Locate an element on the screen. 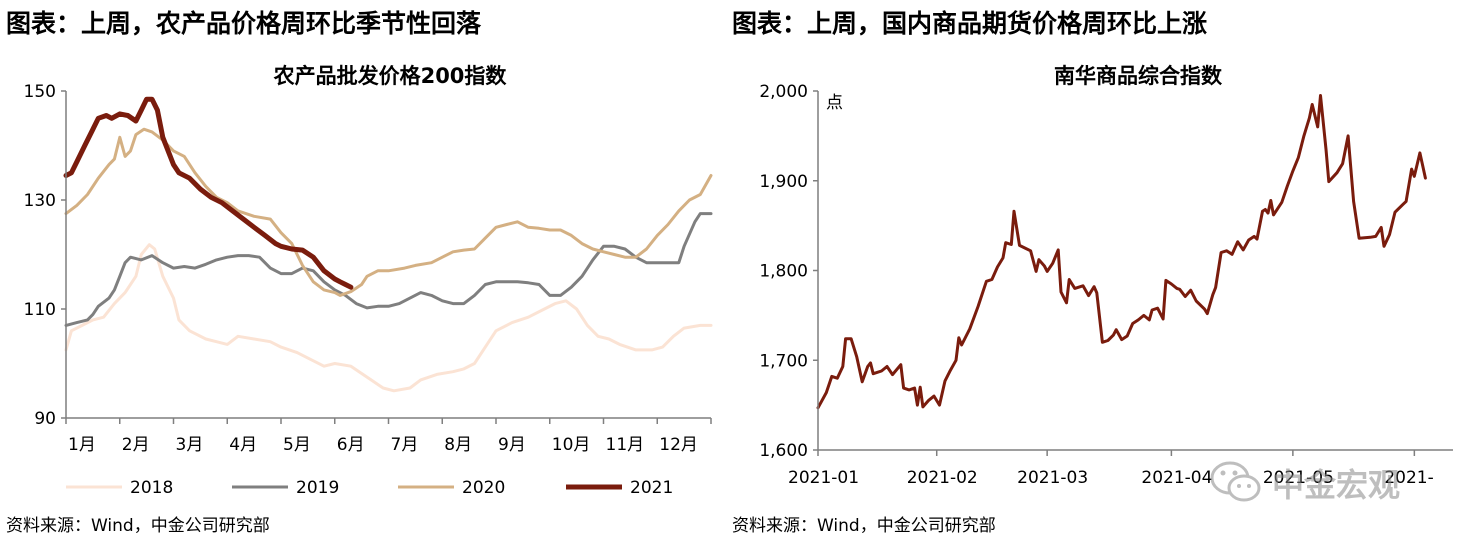 This screenshot has height=540, width=1468. left-y-tick-label: 90 is located at coordinates (45, 419).